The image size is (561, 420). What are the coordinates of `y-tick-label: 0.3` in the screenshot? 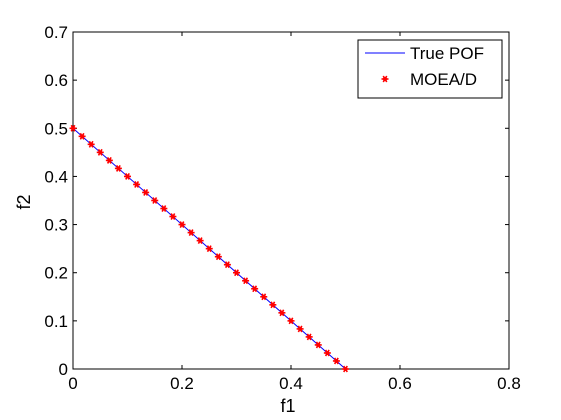 It's located at (56, 225).